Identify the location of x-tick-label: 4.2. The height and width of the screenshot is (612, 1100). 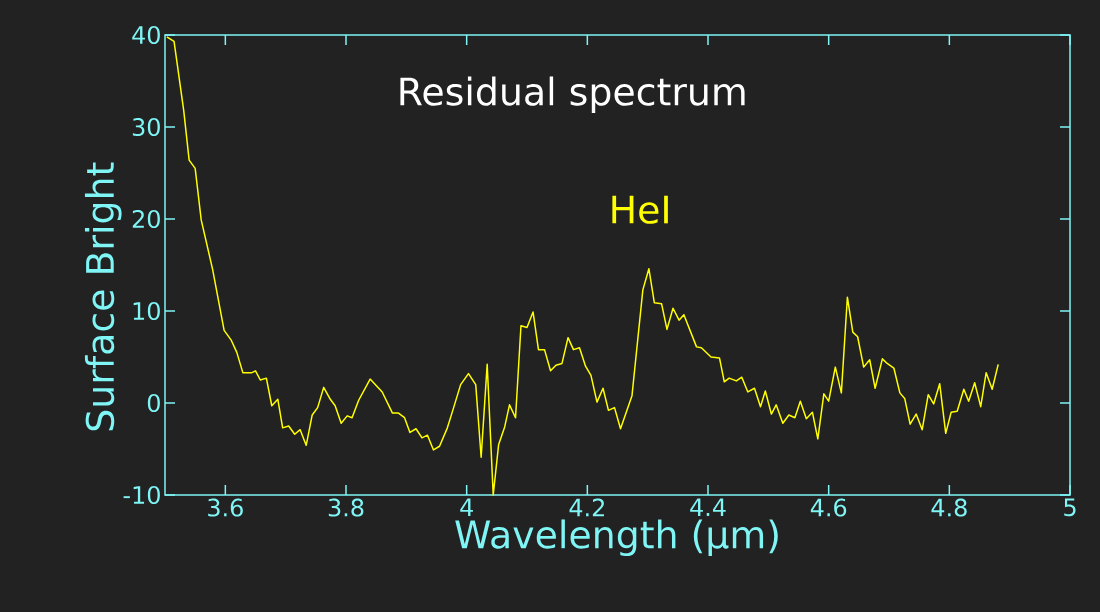
(586, 507).